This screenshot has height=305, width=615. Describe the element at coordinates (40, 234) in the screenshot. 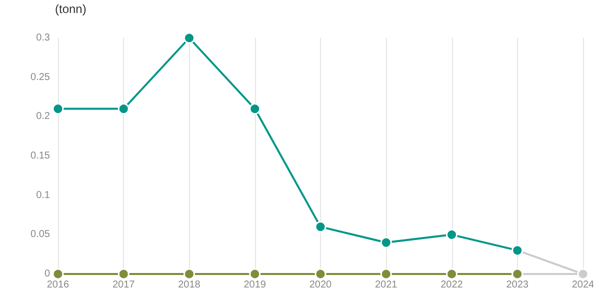

I see `y-tick-label: 0.05` at that location.